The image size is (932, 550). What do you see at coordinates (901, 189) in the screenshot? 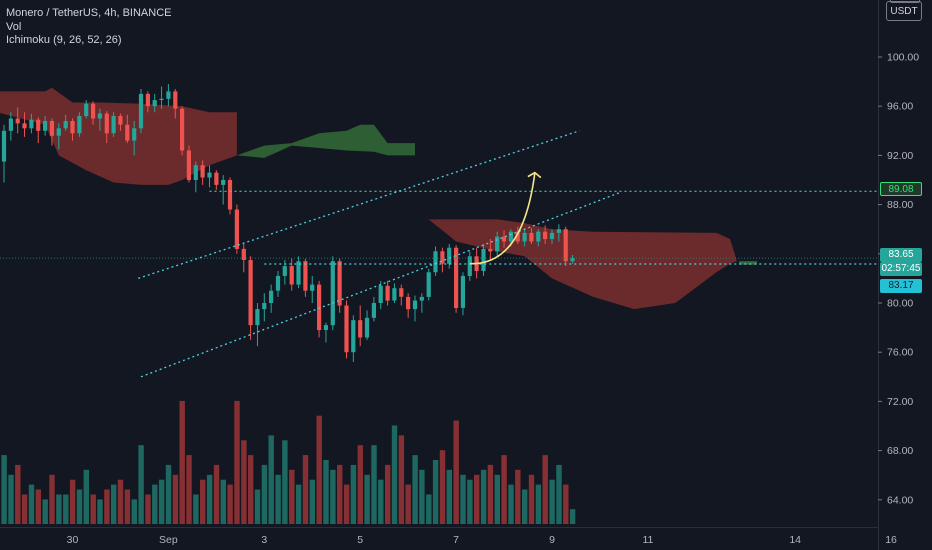
I see `level-price-tag: 89.08` at bounding box center [901, 189].